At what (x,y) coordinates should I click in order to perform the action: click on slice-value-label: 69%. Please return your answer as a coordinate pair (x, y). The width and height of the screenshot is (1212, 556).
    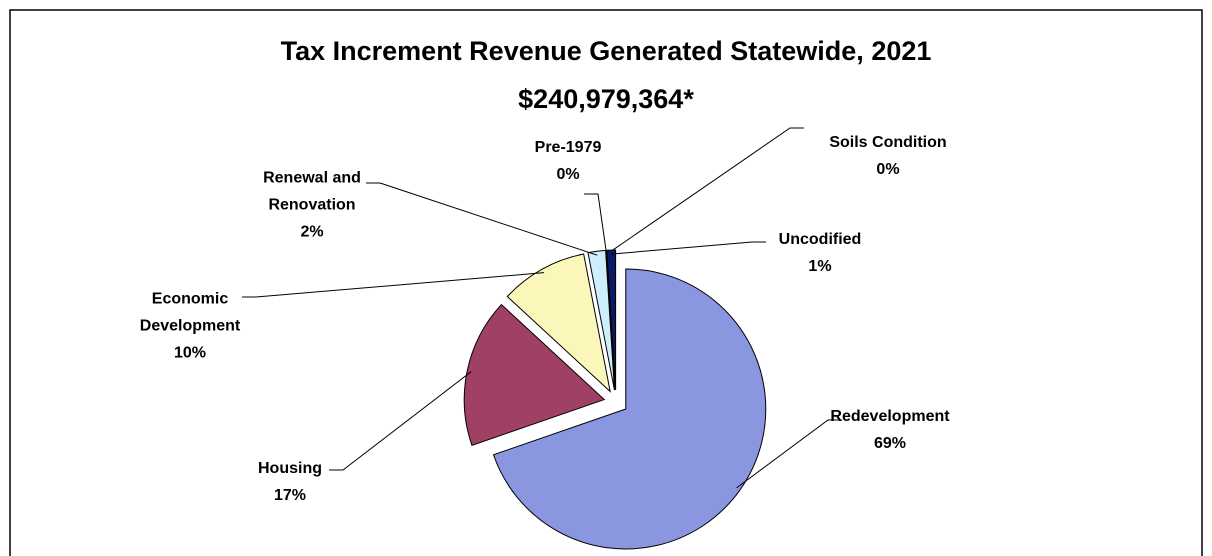
    Looking at the image, I should click on (890, 443).